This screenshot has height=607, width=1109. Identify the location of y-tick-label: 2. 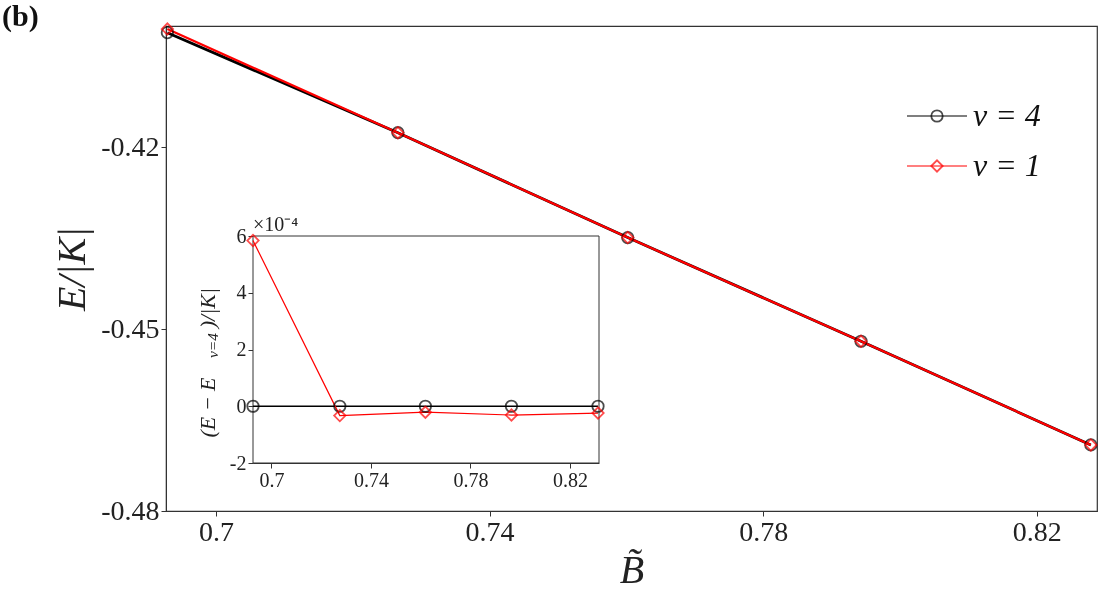
(241, 349).